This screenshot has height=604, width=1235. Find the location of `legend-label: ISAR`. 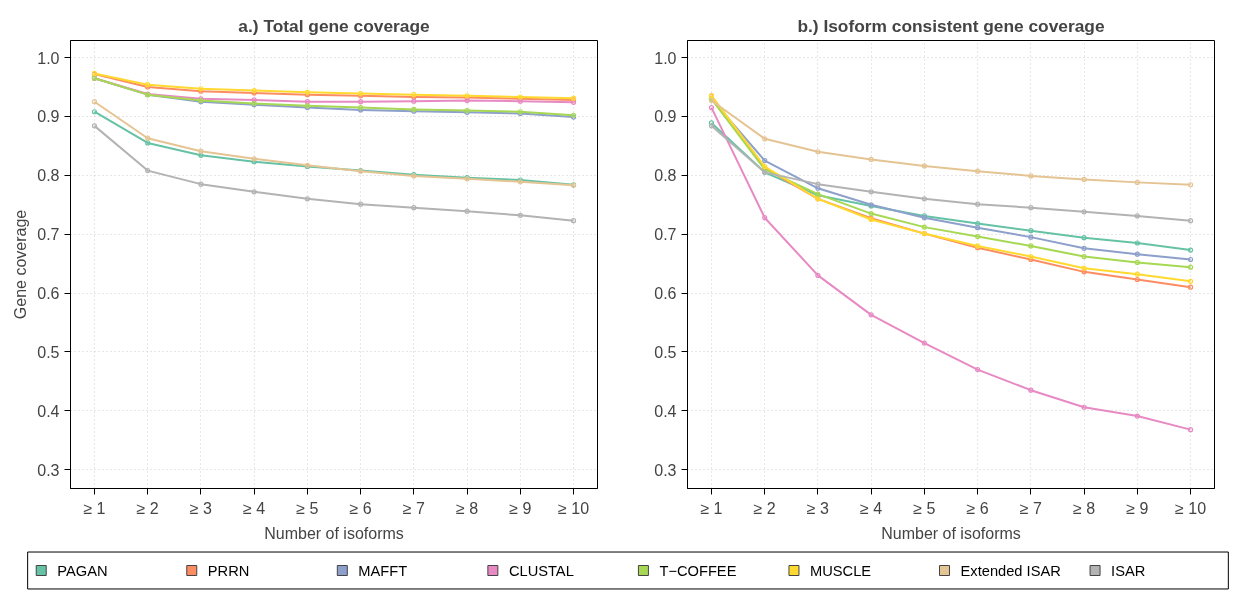

legend-label: ISAR is located at coordinates (1128, 570).